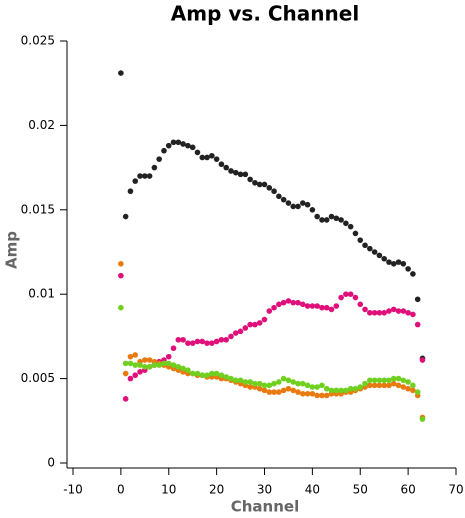 This screenshot has width=465, height=518. What do you see at coordinates (51, 463) in the screenshot?
I see `y-tick-label: 0` at bounding box center [51, 463].